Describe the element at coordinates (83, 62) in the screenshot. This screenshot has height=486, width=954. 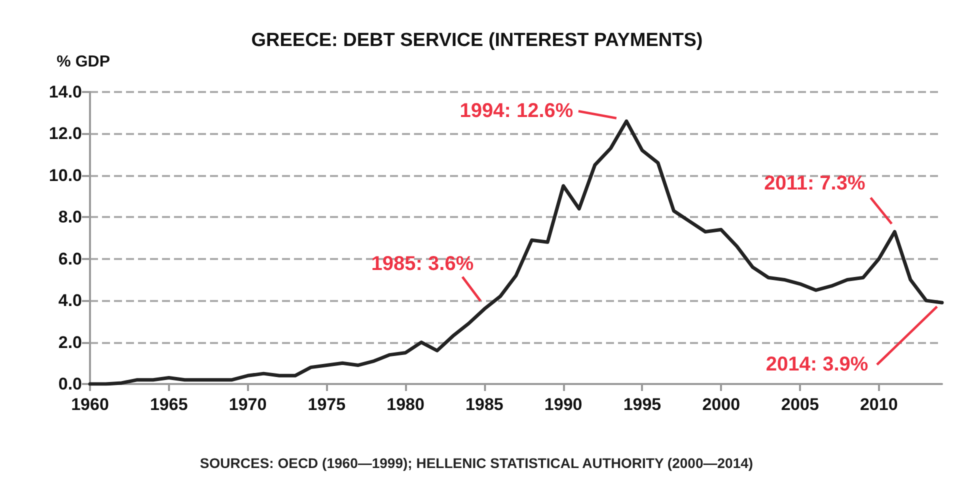
I see `y-axis-title: % GDP` at that location.